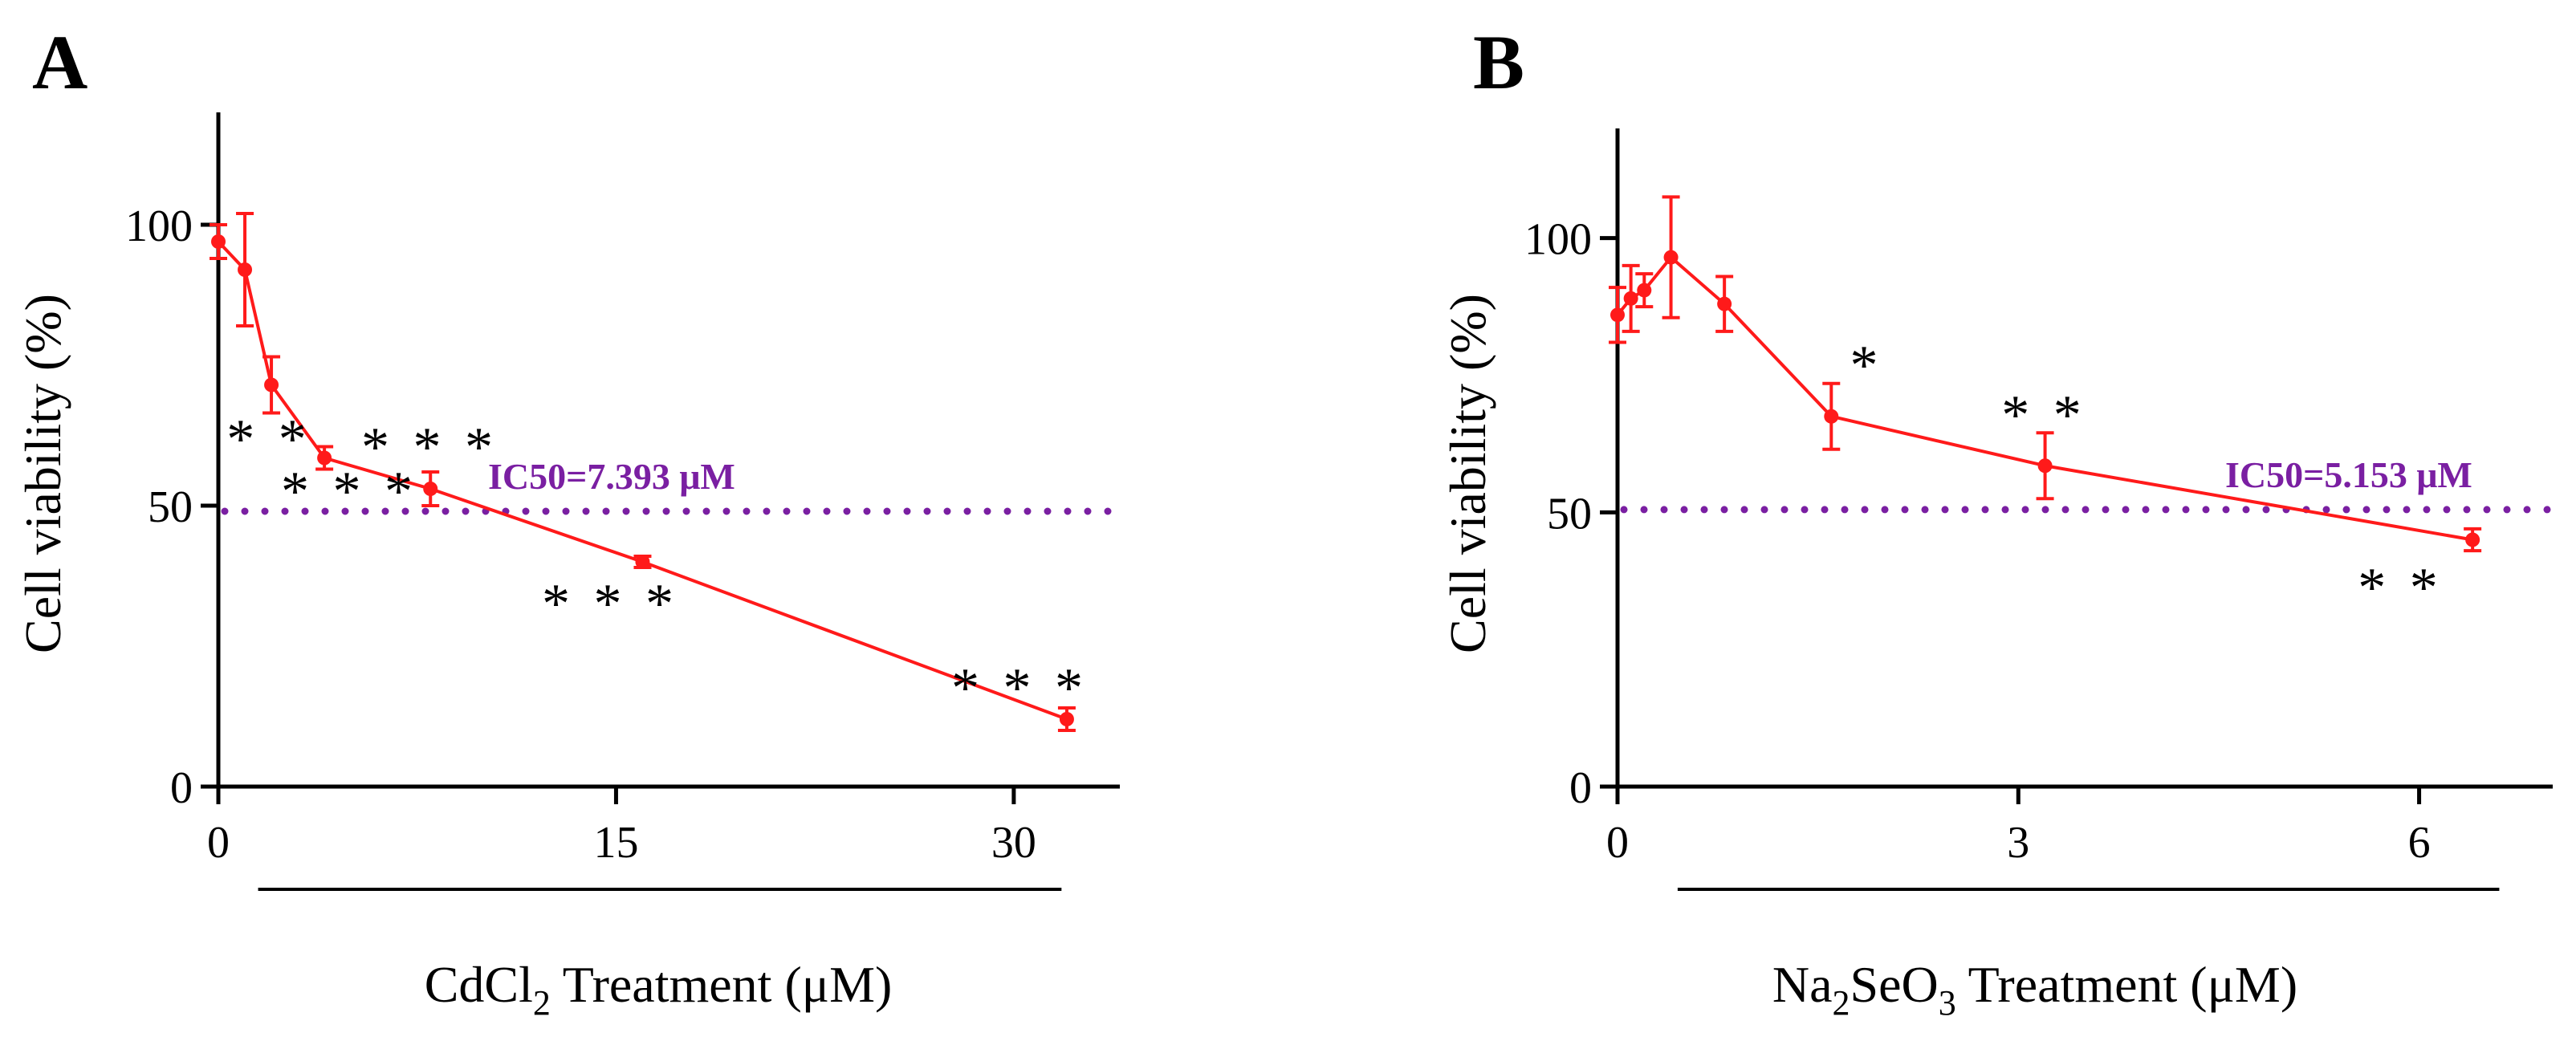 Image resolution: width=2576 pixels, height=1037 pixels. What do you see at coordinates (42, 473) in the screenshot?
I see `panel-a-y-axis-title: Cell viability (%)` at bounding box center [42, 473].